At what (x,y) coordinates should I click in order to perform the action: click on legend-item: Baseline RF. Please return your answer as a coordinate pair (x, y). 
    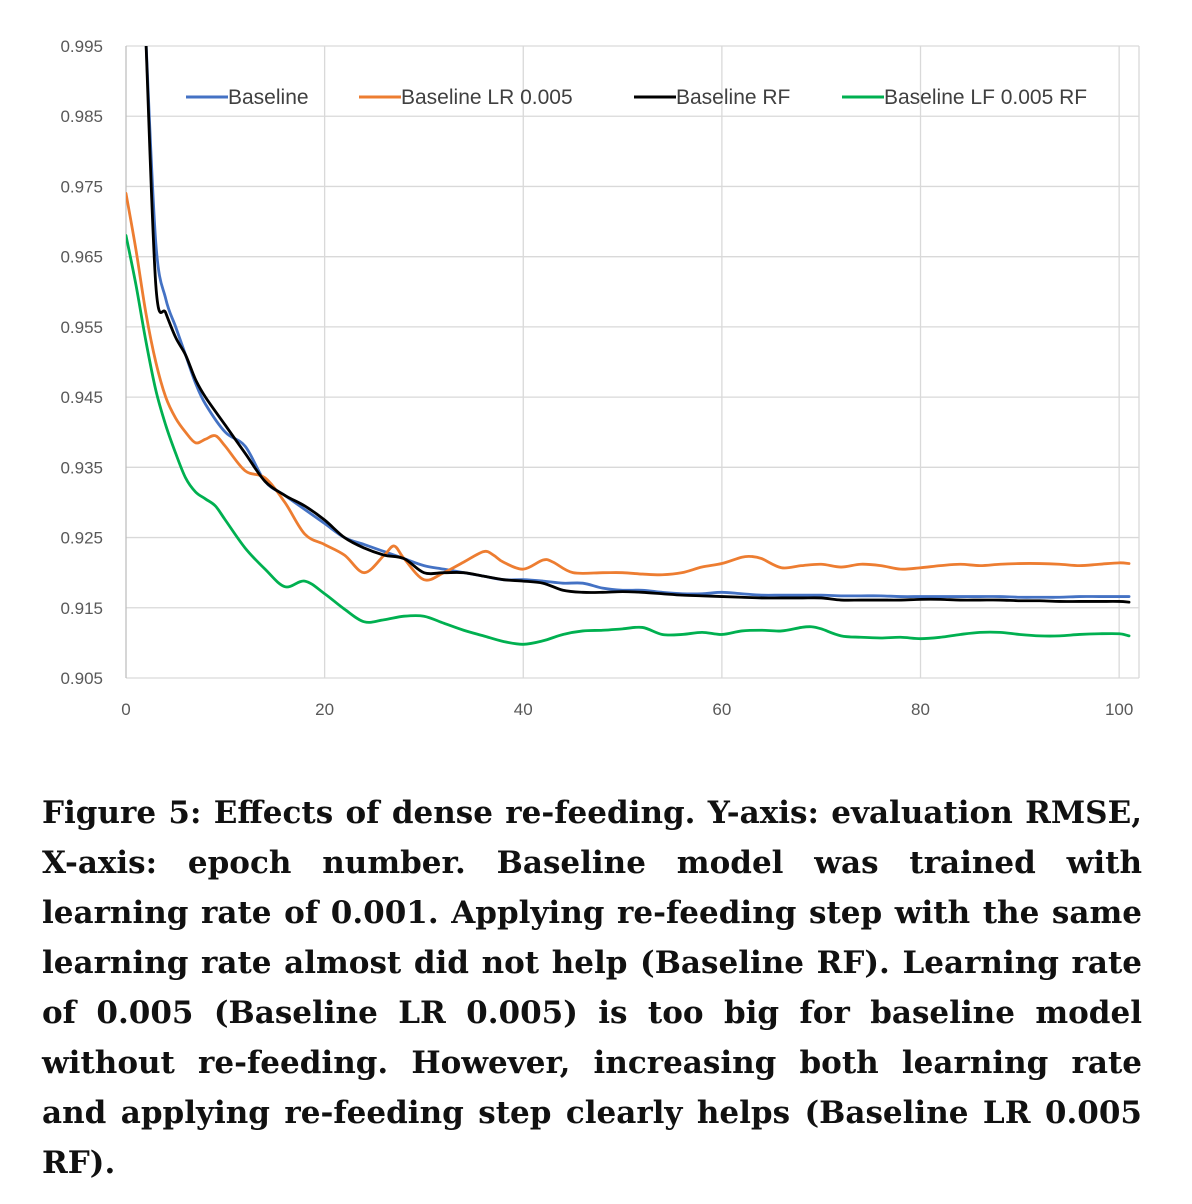
    Looking at the image, I should click on (712, 97).